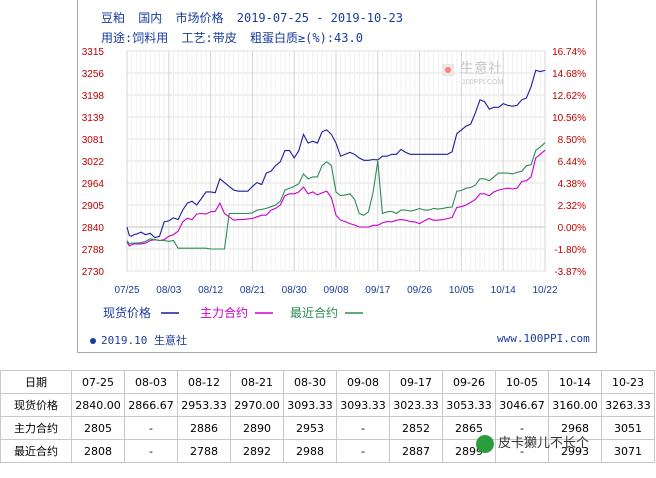 This screenshot has height=478, width=656. Describe the element at coordinates (252, 290) in the screenshot. I see `x-tick-label: 08/21` at that location.